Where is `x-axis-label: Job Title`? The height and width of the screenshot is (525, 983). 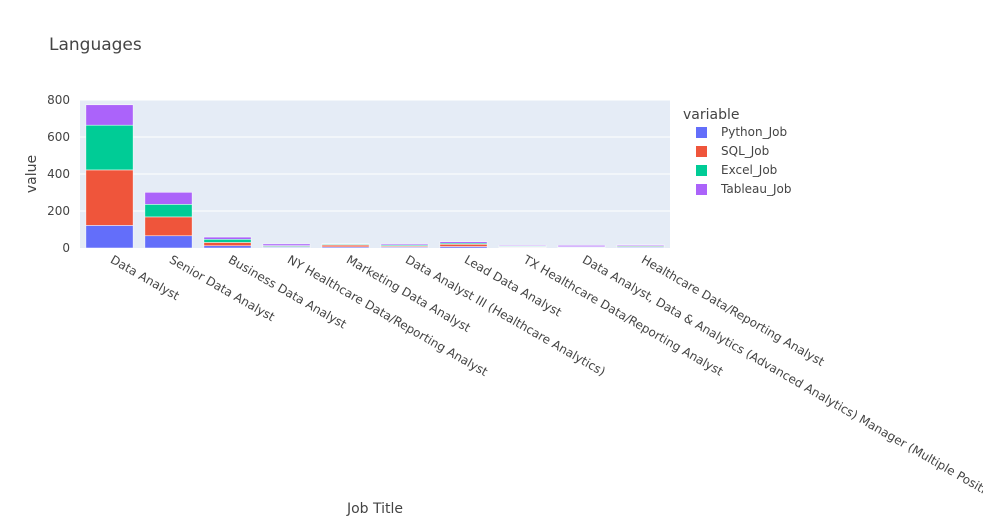 x-axis-label: Job Title is located at coordinates (374, 509).